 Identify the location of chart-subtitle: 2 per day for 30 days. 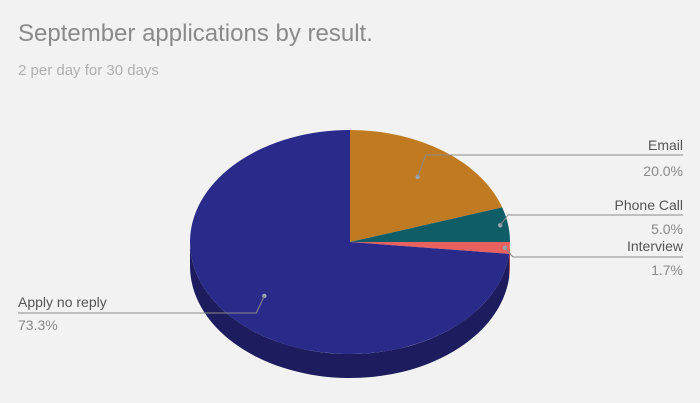
(88, 70).